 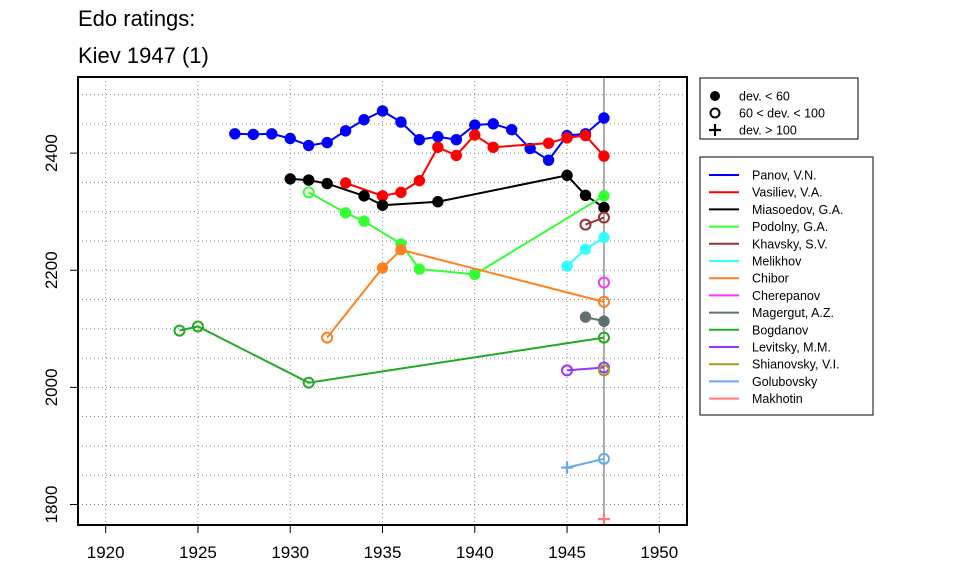 What do you see at coordinates (137, 18) in the screenshot?
I see `chart-title-line-1: Edo ratings:` at bounding box center [137, 18].